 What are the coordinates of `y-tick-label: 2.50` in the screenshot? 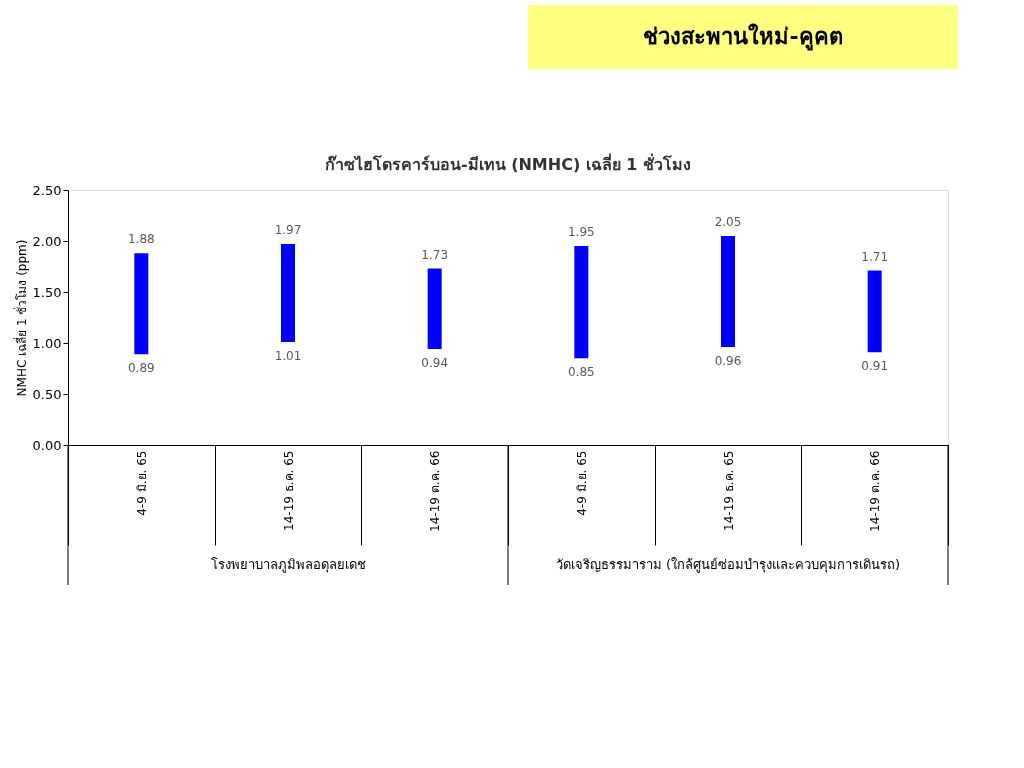 It's located at (47, 190).